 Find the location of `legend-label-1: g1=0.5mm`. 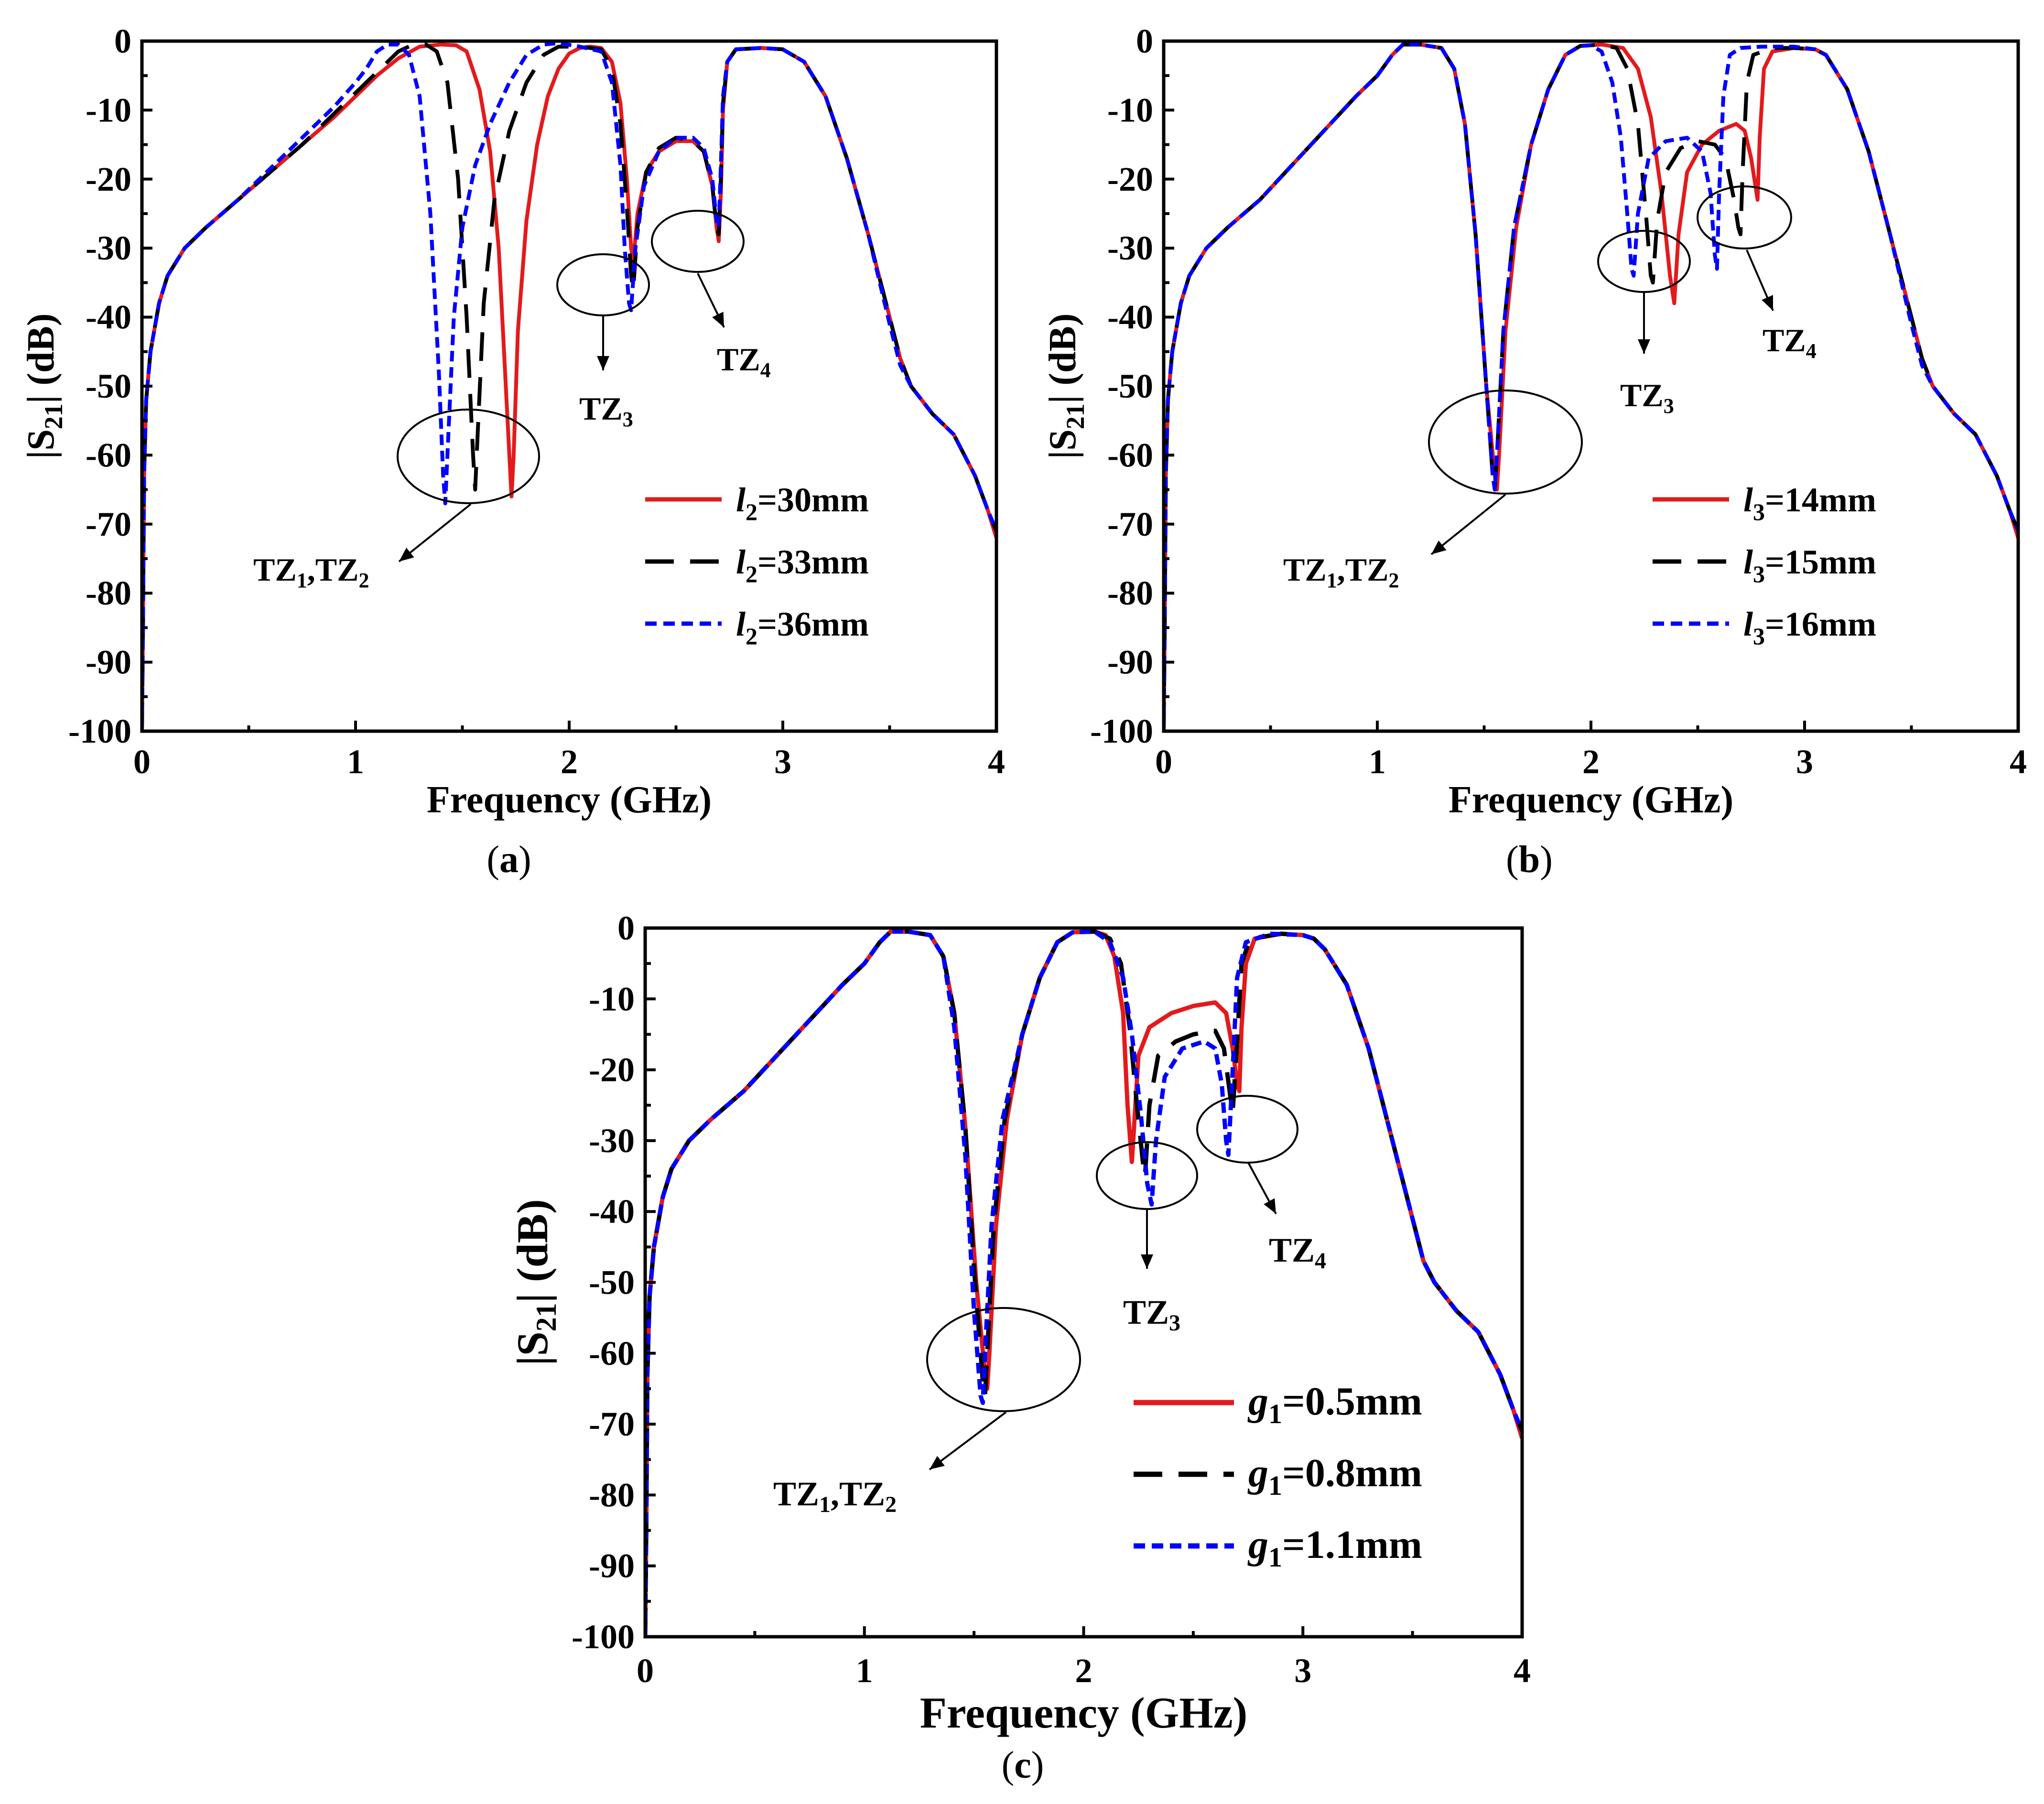

legend-label-1: g1=0.5mm is located at coordinates (1334, 1404).